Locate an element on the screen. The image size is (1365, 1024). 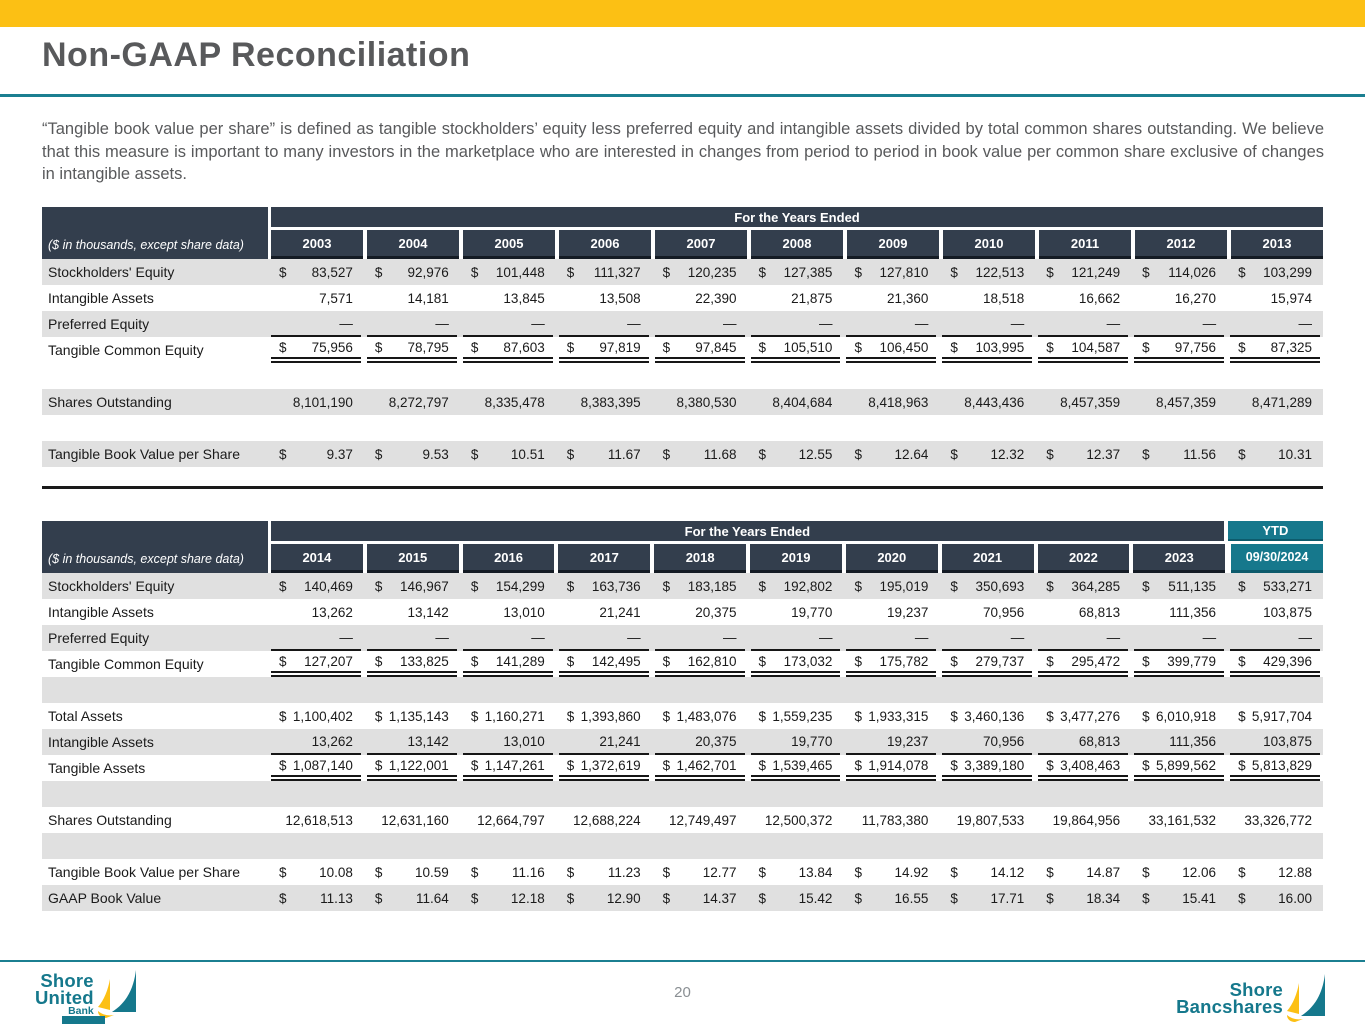
table-cell: 16,662 is located at coordinates (1083, 298).